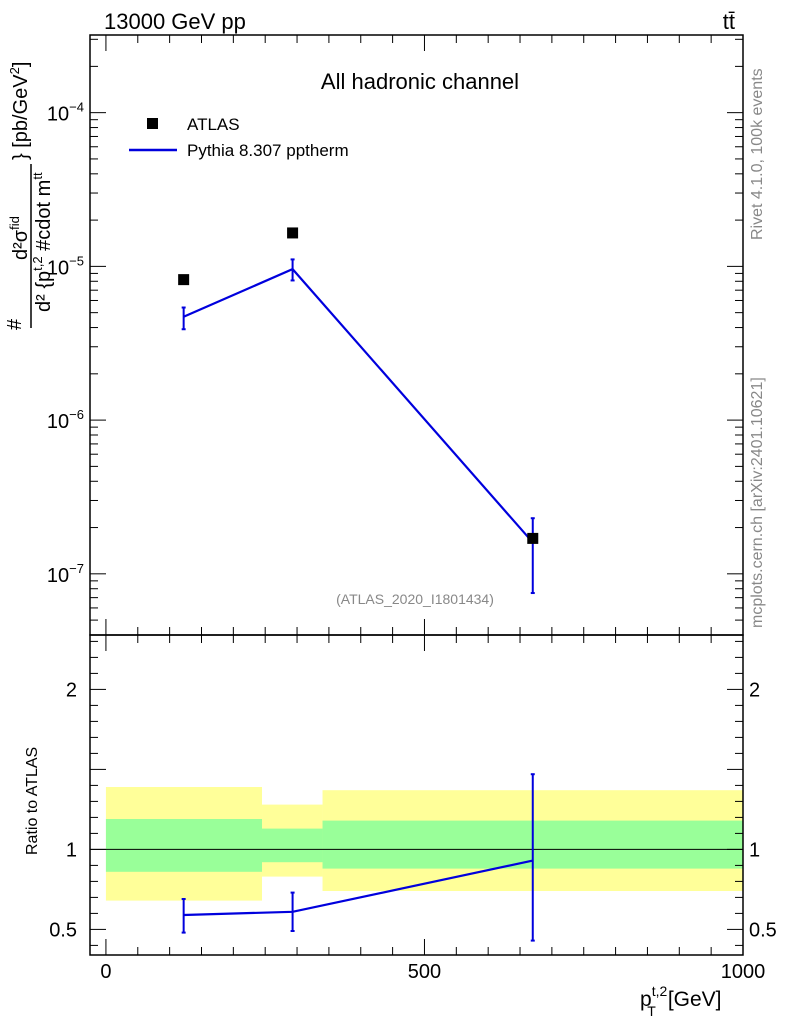  I want to click on ratio-y-tick-label-right: 1, so click(754, 850).